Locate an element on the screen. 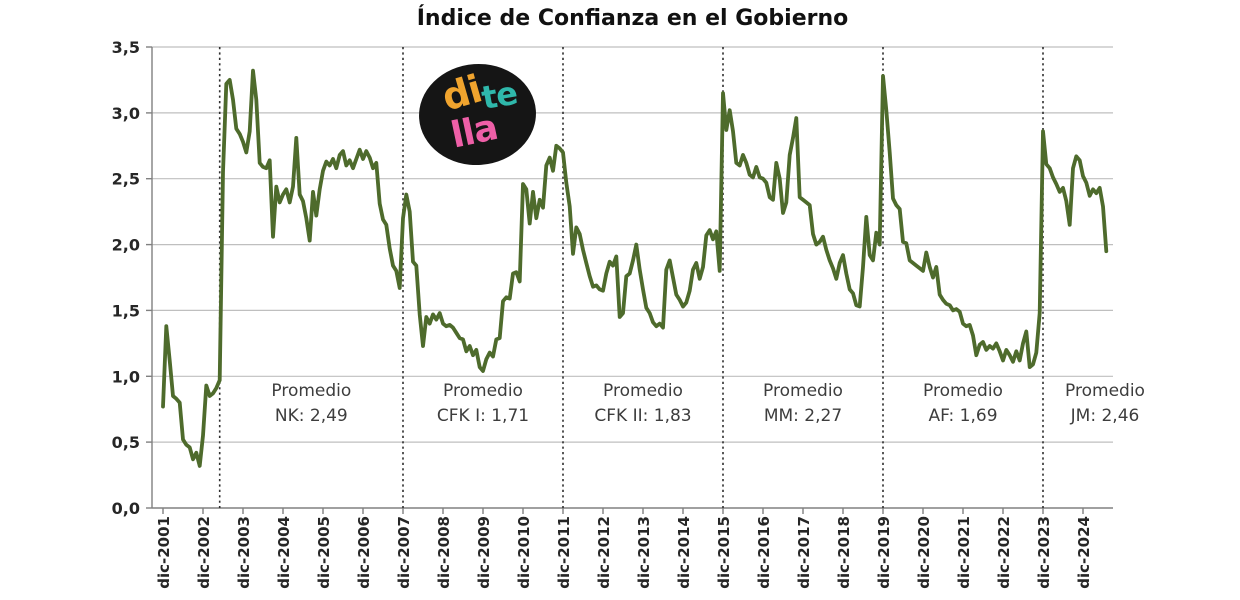 The height and width of the screenshot is (600, 1240). period-annotation-cfki: Promedio CFK I: 1,71 is located at coordinates (483, 404).